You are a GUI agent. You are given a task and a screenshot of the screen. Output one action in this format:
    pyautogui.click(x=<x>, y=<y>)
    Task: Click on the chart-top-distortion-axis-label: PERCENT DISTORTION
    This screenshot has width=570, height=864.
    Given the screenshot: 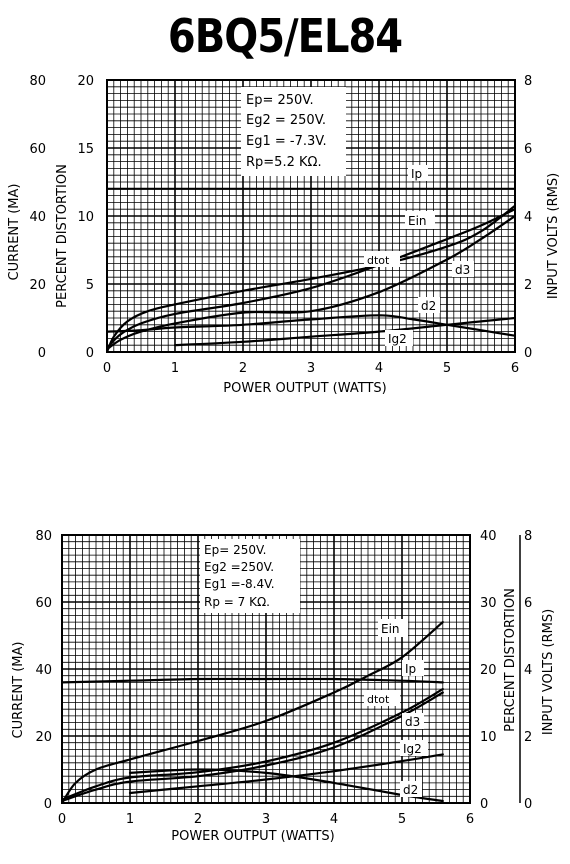 What is the action you would take?
    pyautogui.click(x=62, y=236)
    